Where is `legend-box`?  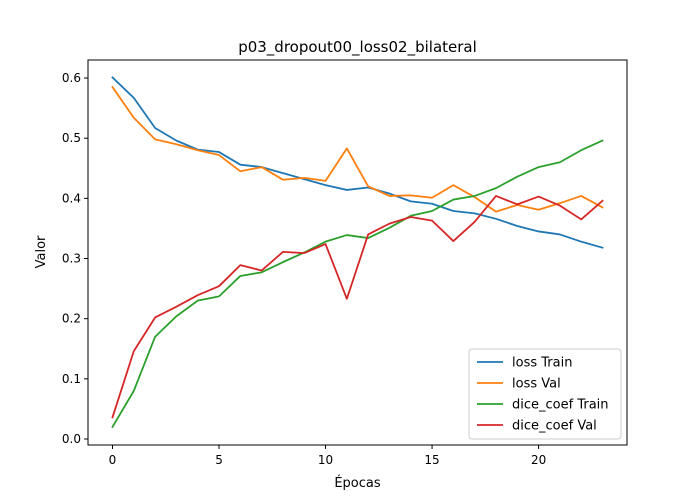
legend-box is located at coordinates (545, 394).